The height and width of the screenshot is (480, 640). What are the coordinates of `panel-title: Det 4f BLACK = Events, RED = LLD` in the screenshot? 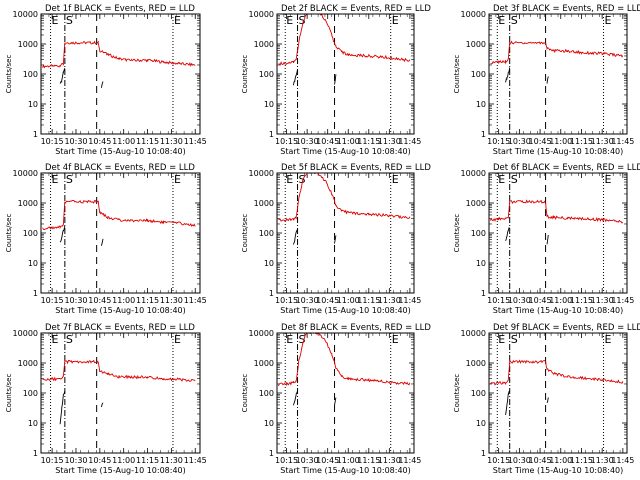 It's located at (120, 168).